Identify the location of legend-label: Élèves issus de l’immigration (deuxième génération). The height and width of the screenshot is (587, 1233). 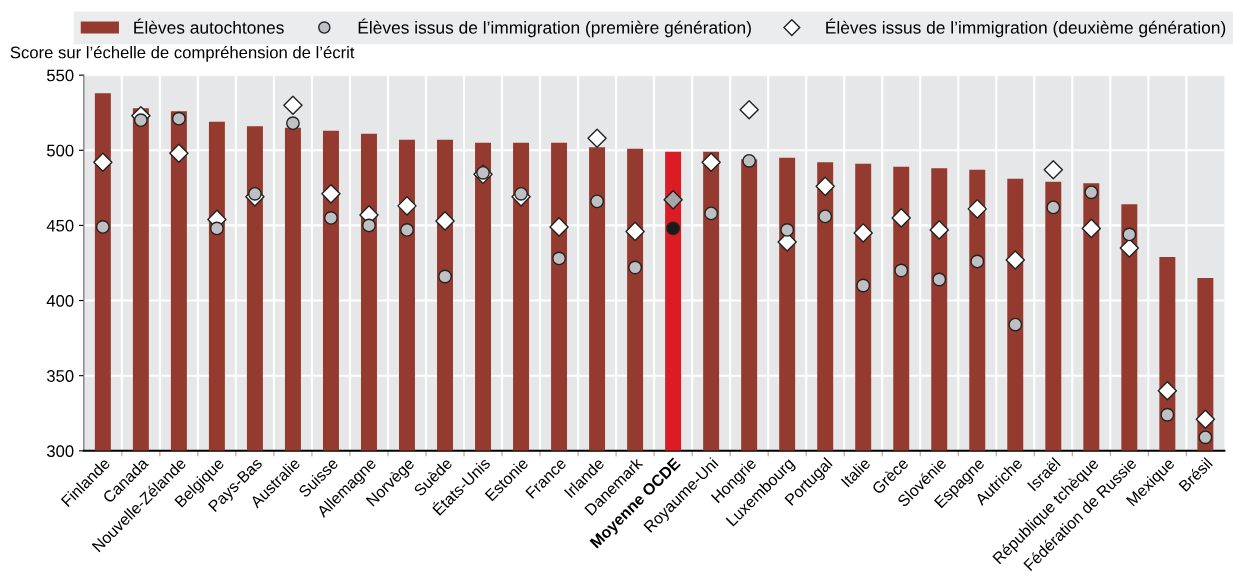
(1026, 28).